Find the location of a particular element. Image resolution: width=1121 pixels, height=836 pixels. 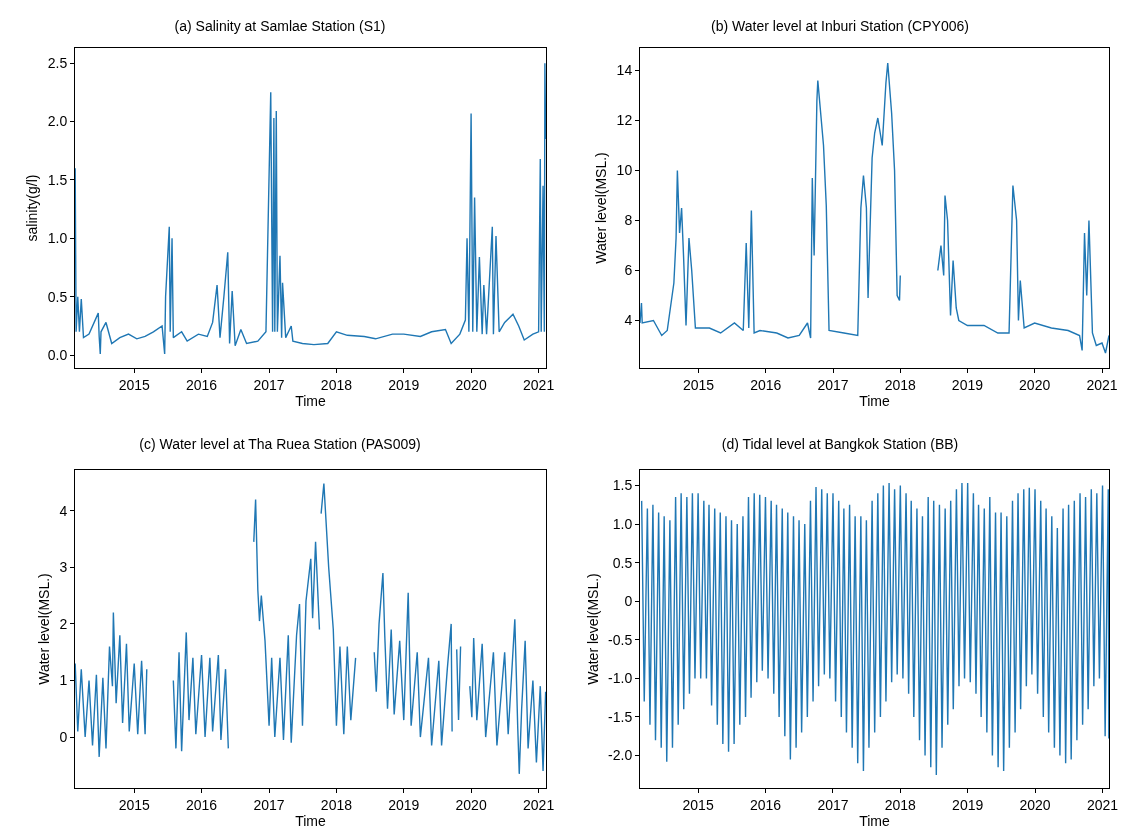

y-tick-label: 3 is located at coordinates (63, 567).